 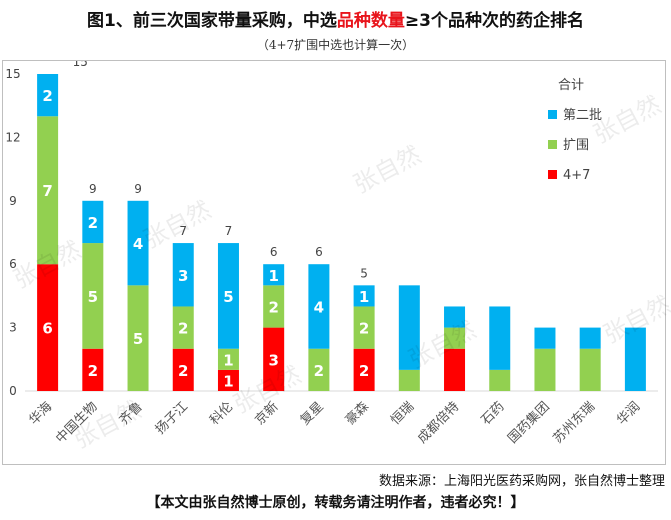 I want to click on legend-label: 扩围, so click(x=576, y=145).